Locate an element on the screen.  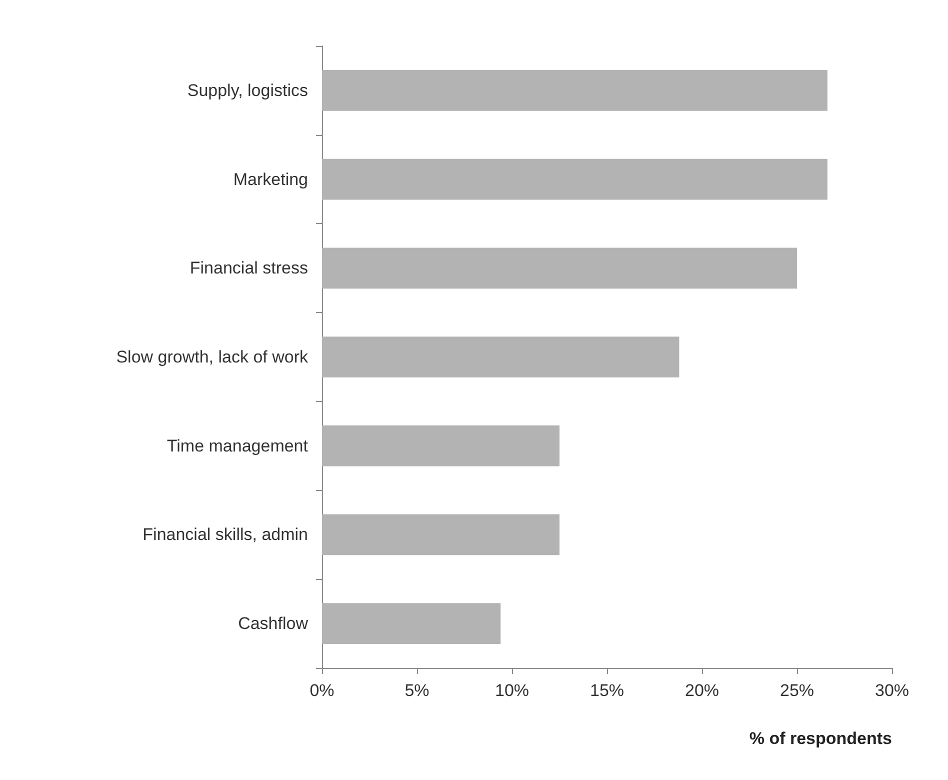
x-tick-label: 30% is located at coordinates (892, 690).